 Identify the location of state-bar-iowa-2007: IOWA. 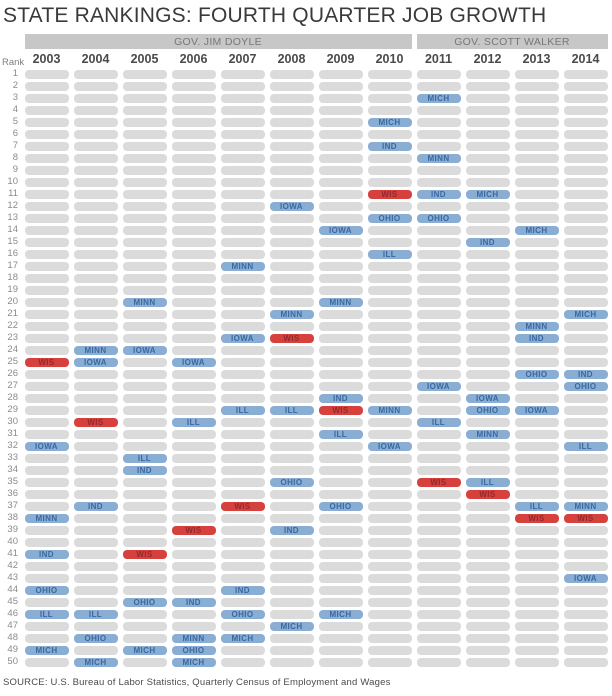
(242, 338).